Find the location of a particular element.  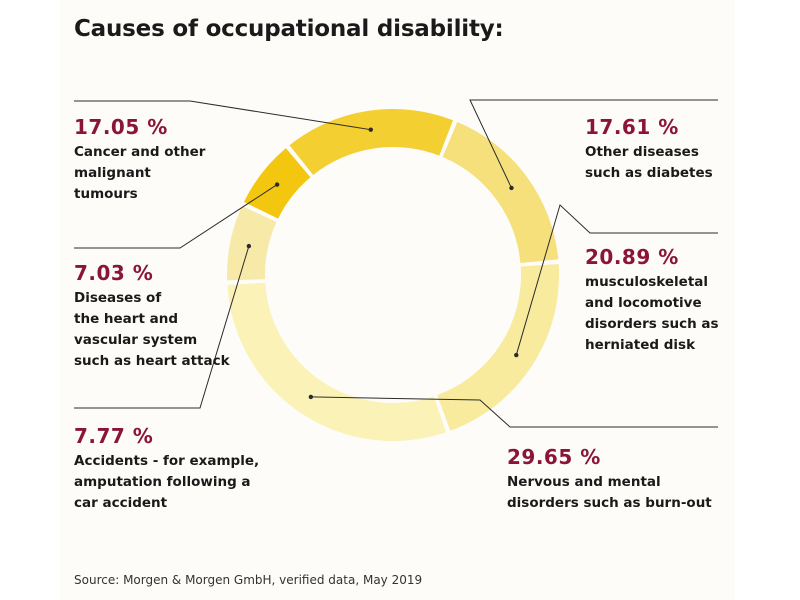

desc-line: such as diabetes is located at coordinates (649, 173).